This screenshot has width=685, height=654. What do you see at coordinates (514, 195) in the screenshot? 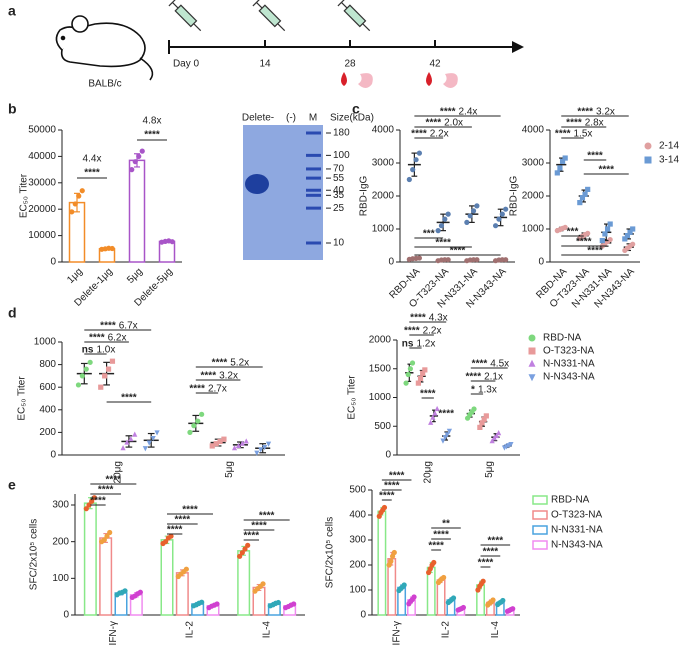
I see `y-axis-label: RBD-IgG` at bounding box center [514, 195].